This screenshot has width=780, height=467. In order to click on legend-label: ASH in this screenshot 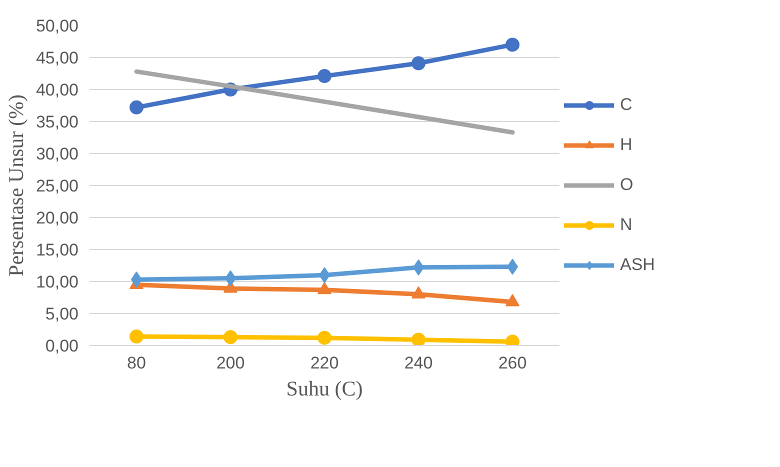, I will do `click(637, 265)`.